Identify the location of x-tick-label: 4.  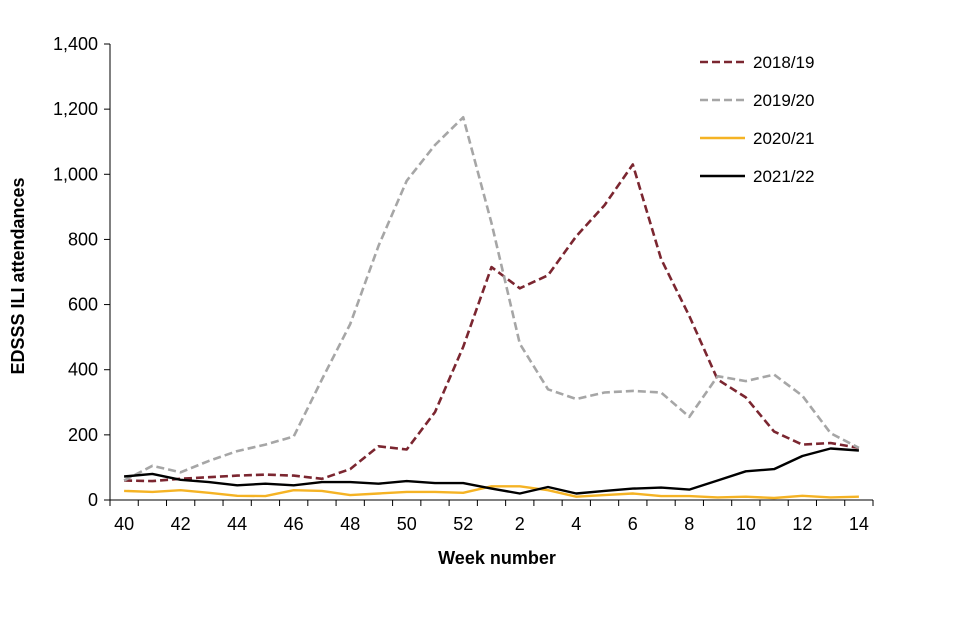
(576, 524).